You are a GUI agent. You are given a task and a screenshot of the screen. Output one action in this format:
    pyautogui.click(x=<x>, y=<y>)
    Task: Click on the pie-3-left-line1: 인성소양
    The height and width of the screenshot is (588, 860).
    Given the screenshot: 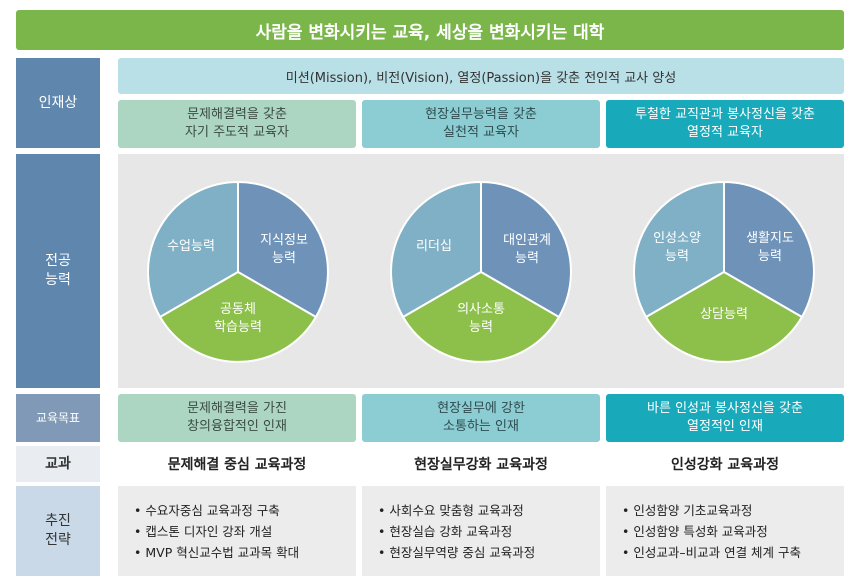 What is the action you would take?
    pyautogui.click(x=677, y=238)
    